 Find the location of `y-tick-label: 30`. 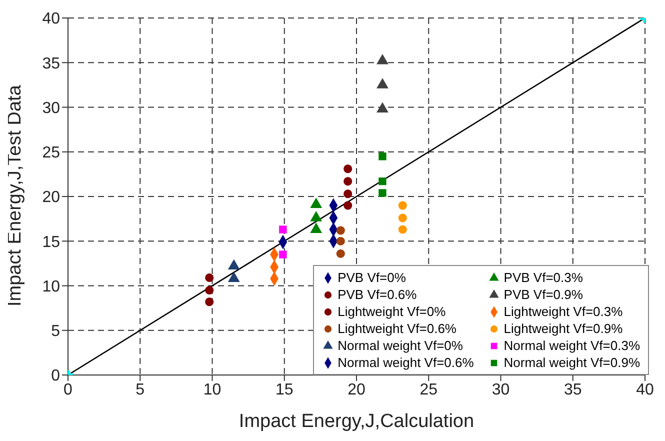

y-tick-label: 30 is located at coordinates (51, 108).